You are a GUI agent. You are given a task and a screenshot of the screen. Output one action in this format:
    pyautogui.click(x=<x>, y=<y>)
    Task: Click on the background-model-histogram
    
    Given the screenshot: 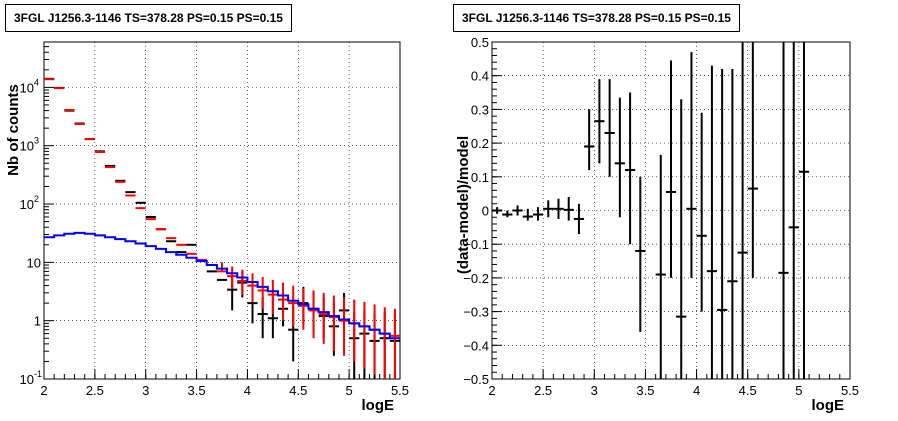 What is the action you would take?
    pyautogui.click(x=222, y=285)
    